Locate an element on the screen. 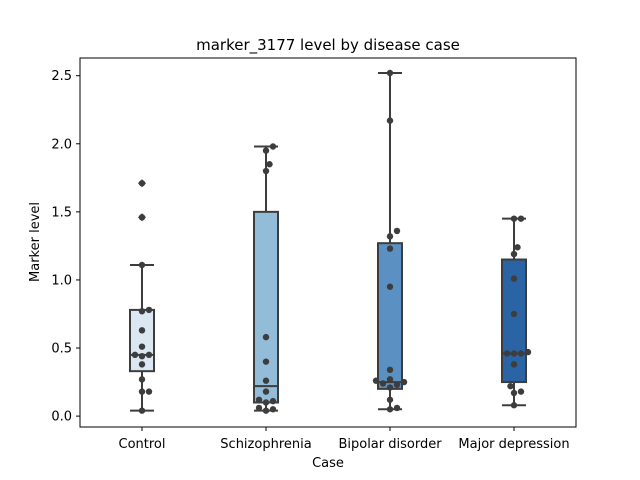 The width and height of the screenshot is (640, 480). x-axis-label: Case is located at coordinates (328, 463).